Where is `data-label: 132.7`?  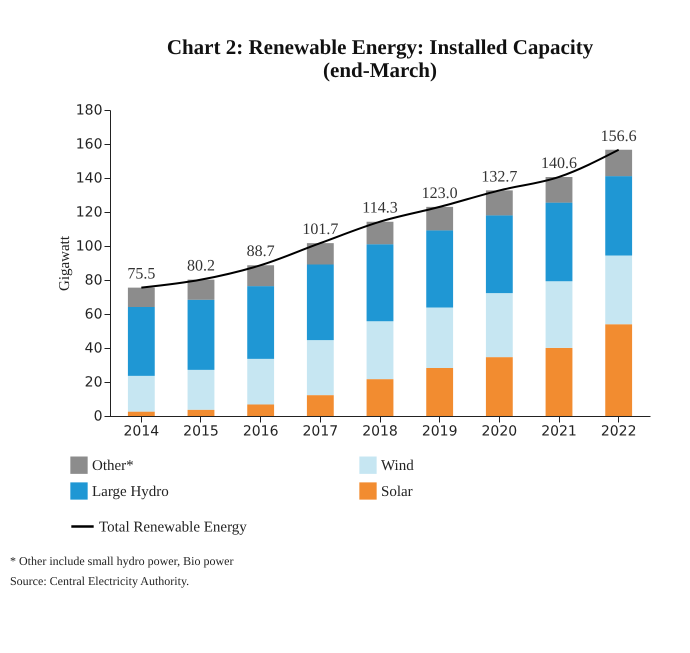 data-label: 132.7 is located at coordinates (499, 177).